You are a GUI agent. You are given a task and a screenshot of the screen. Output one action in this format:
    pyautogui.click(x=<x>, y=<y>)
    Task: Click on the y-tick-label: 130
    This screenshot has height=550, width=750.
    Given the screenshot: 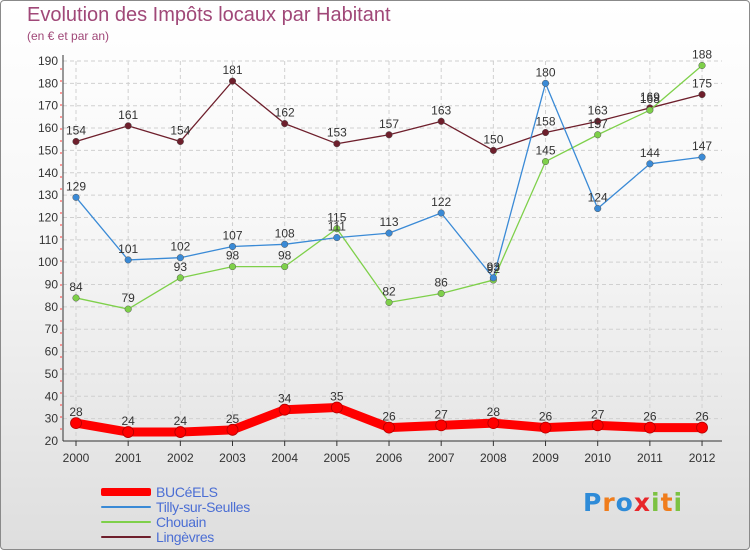 What is the action you would take?
    pyautogui.click(x=48, y=195)
    